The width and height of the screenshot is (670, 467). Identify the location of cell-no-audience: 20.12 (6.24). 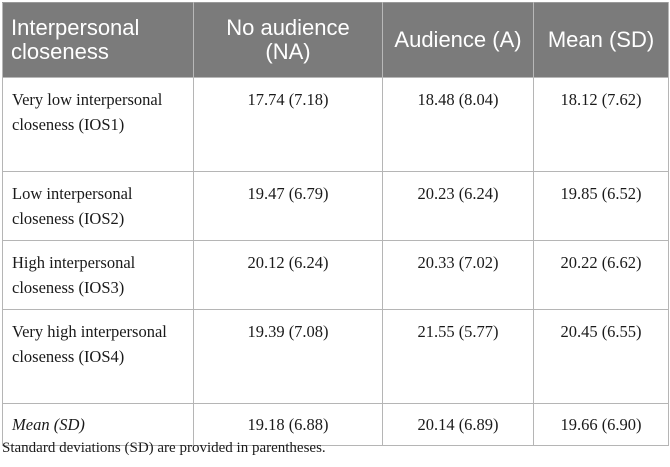
(288, 275).